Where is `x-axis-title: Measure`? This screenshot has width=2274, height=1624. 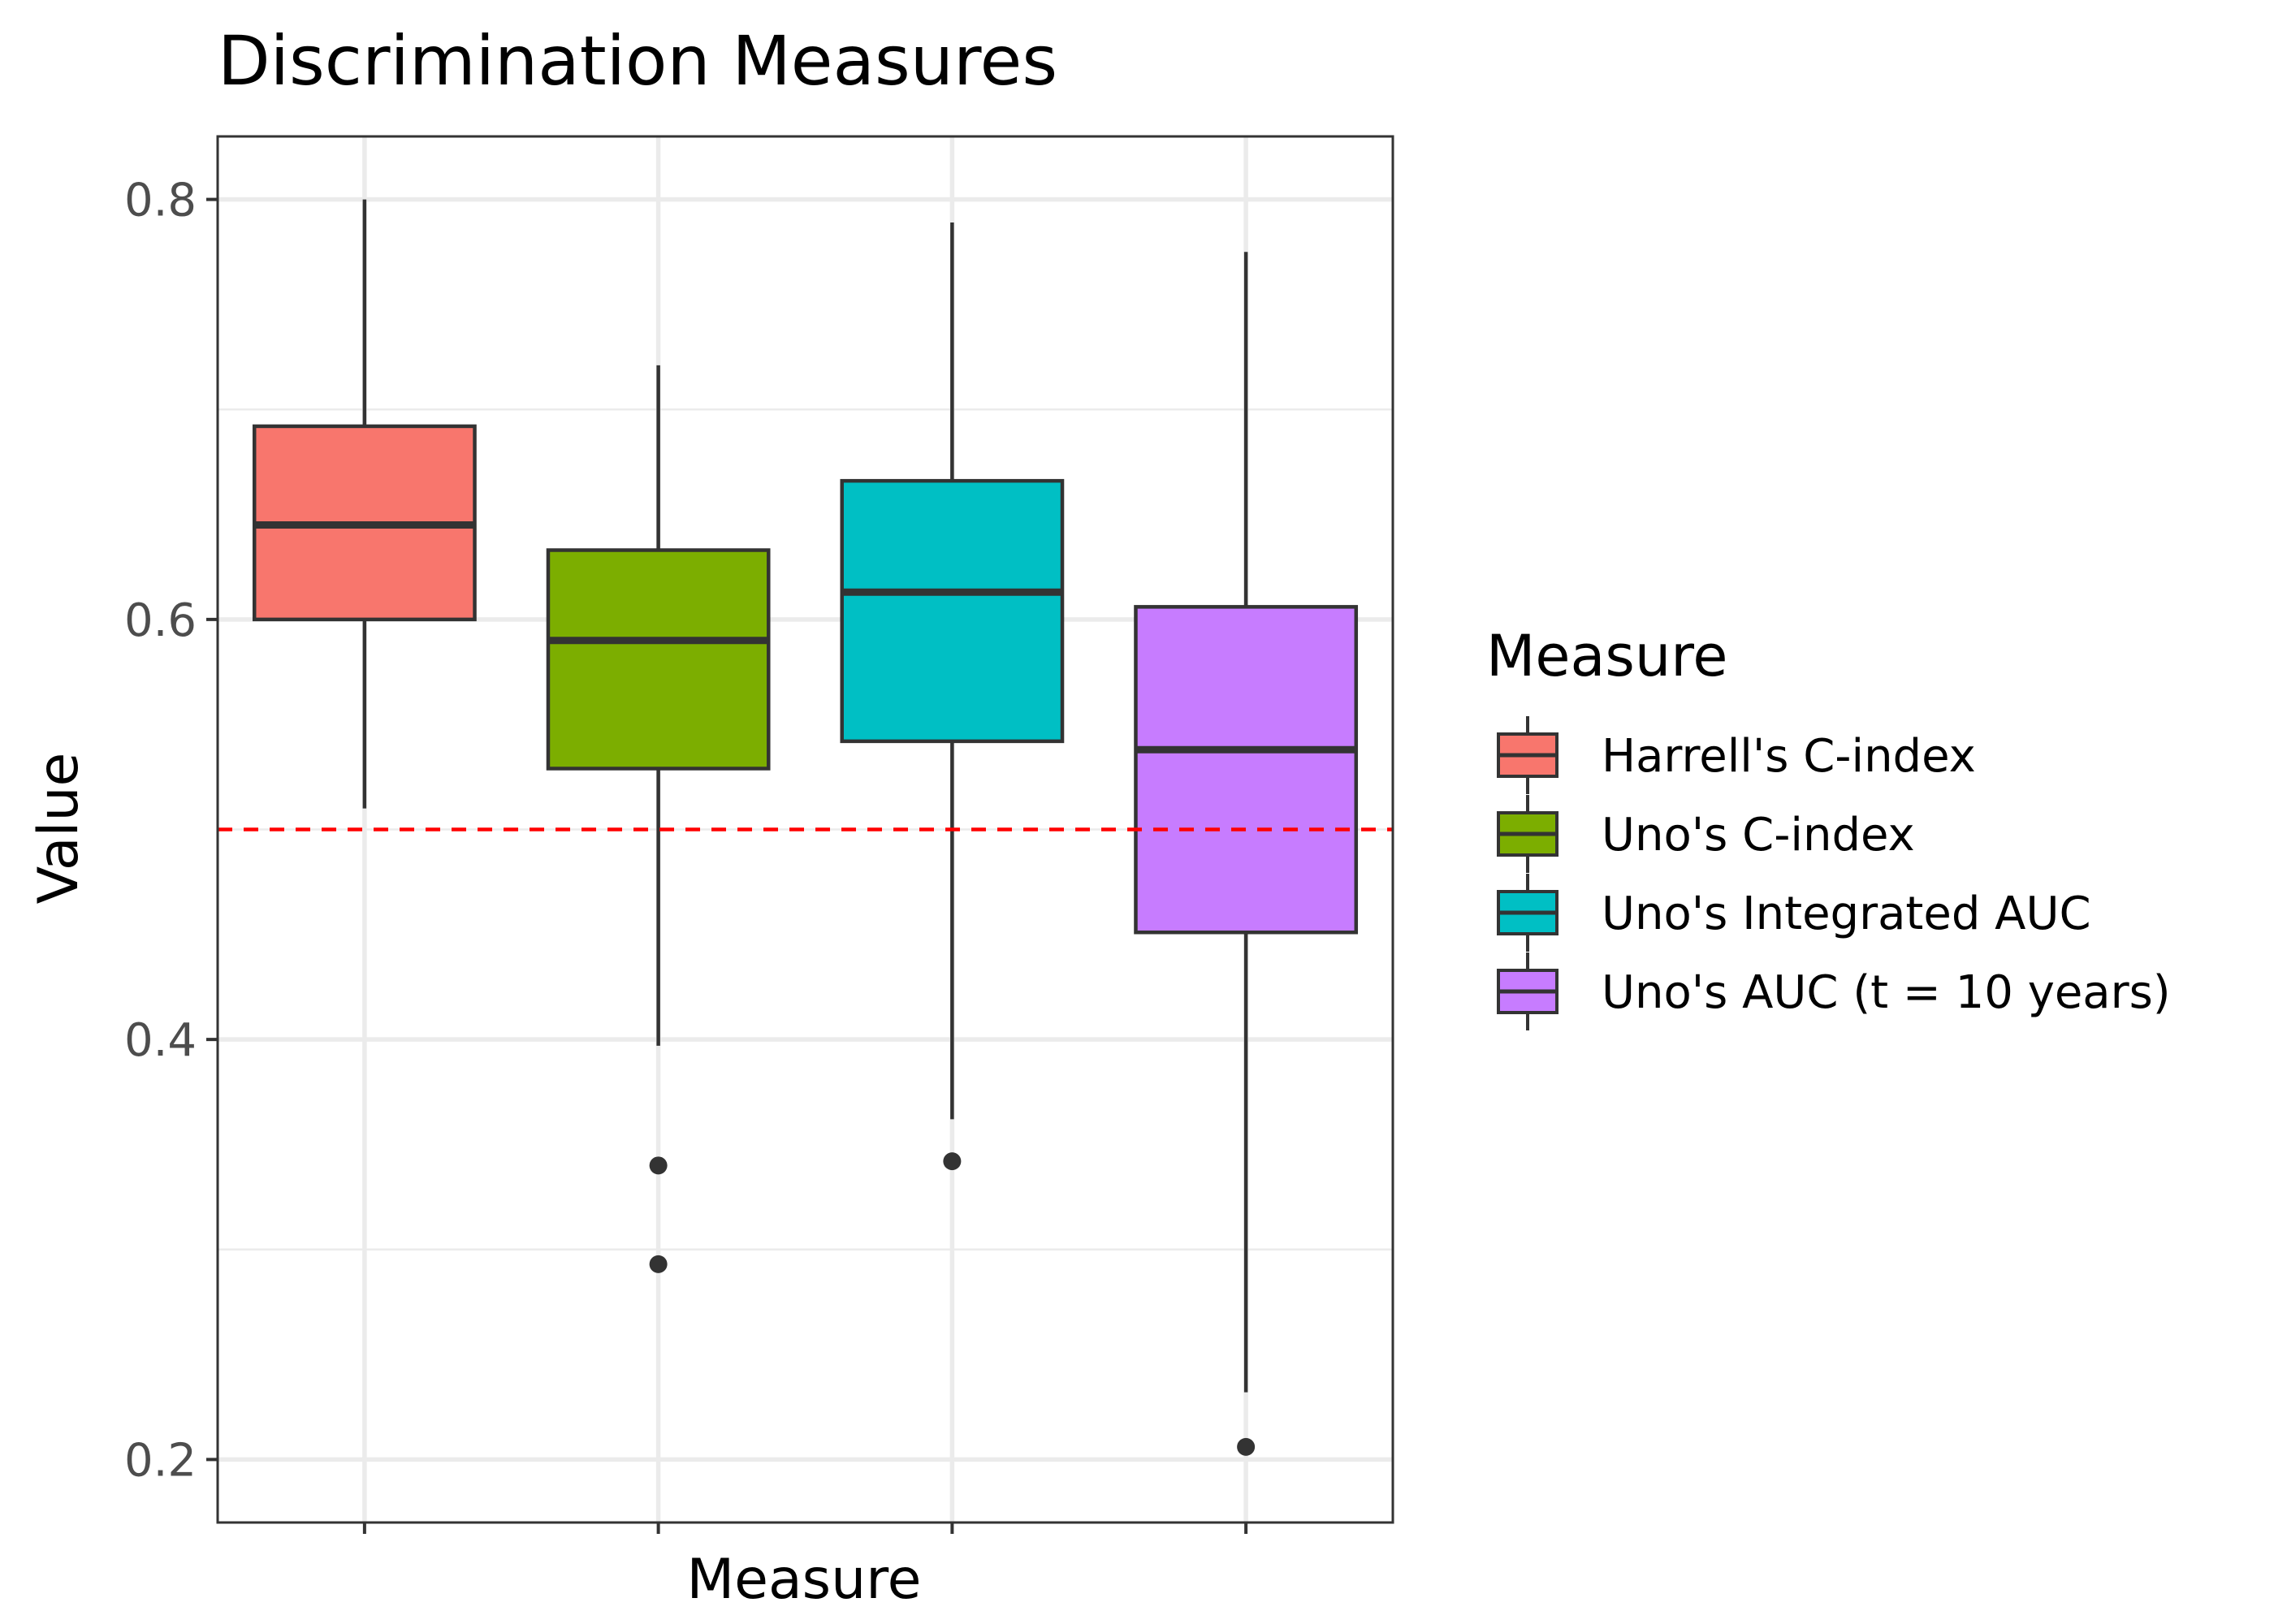 x-axis-title: Measure is located at coordinates (804, 1580).